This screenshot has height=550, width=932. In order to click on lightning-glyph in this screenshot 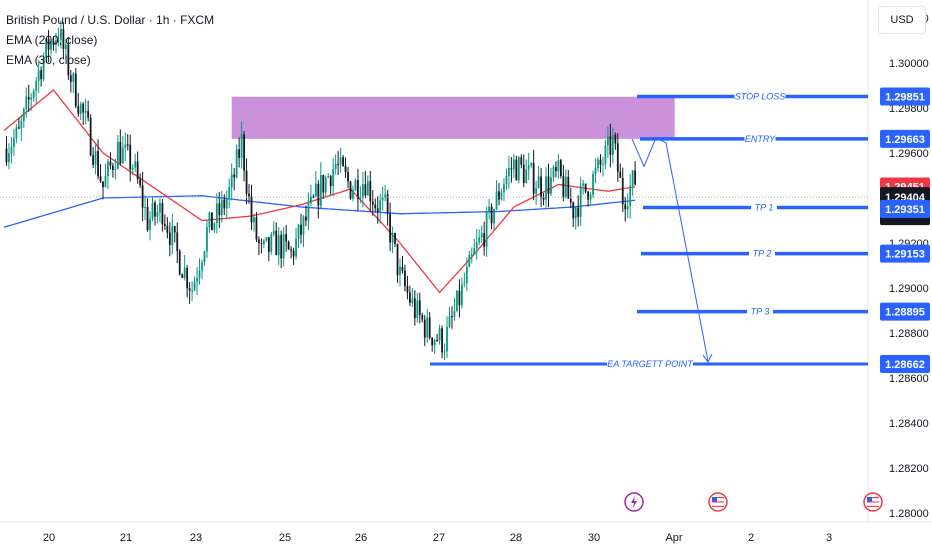, I will do `click(634, 502)`.